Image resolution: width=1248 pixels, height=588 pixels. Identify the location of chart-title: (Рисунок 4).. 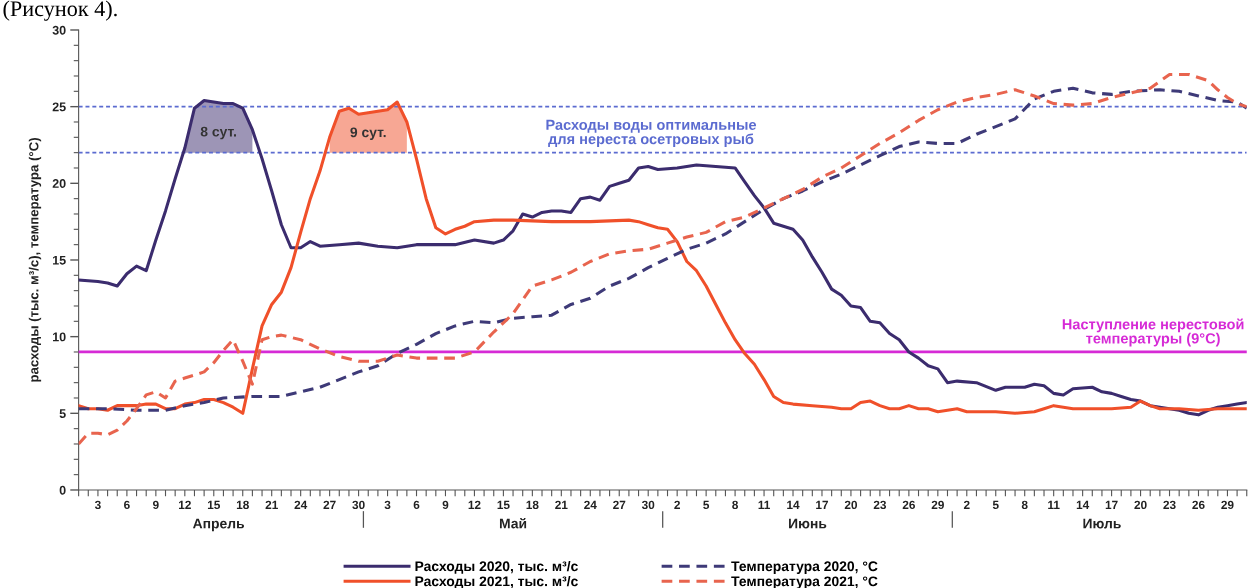
(60, 10).